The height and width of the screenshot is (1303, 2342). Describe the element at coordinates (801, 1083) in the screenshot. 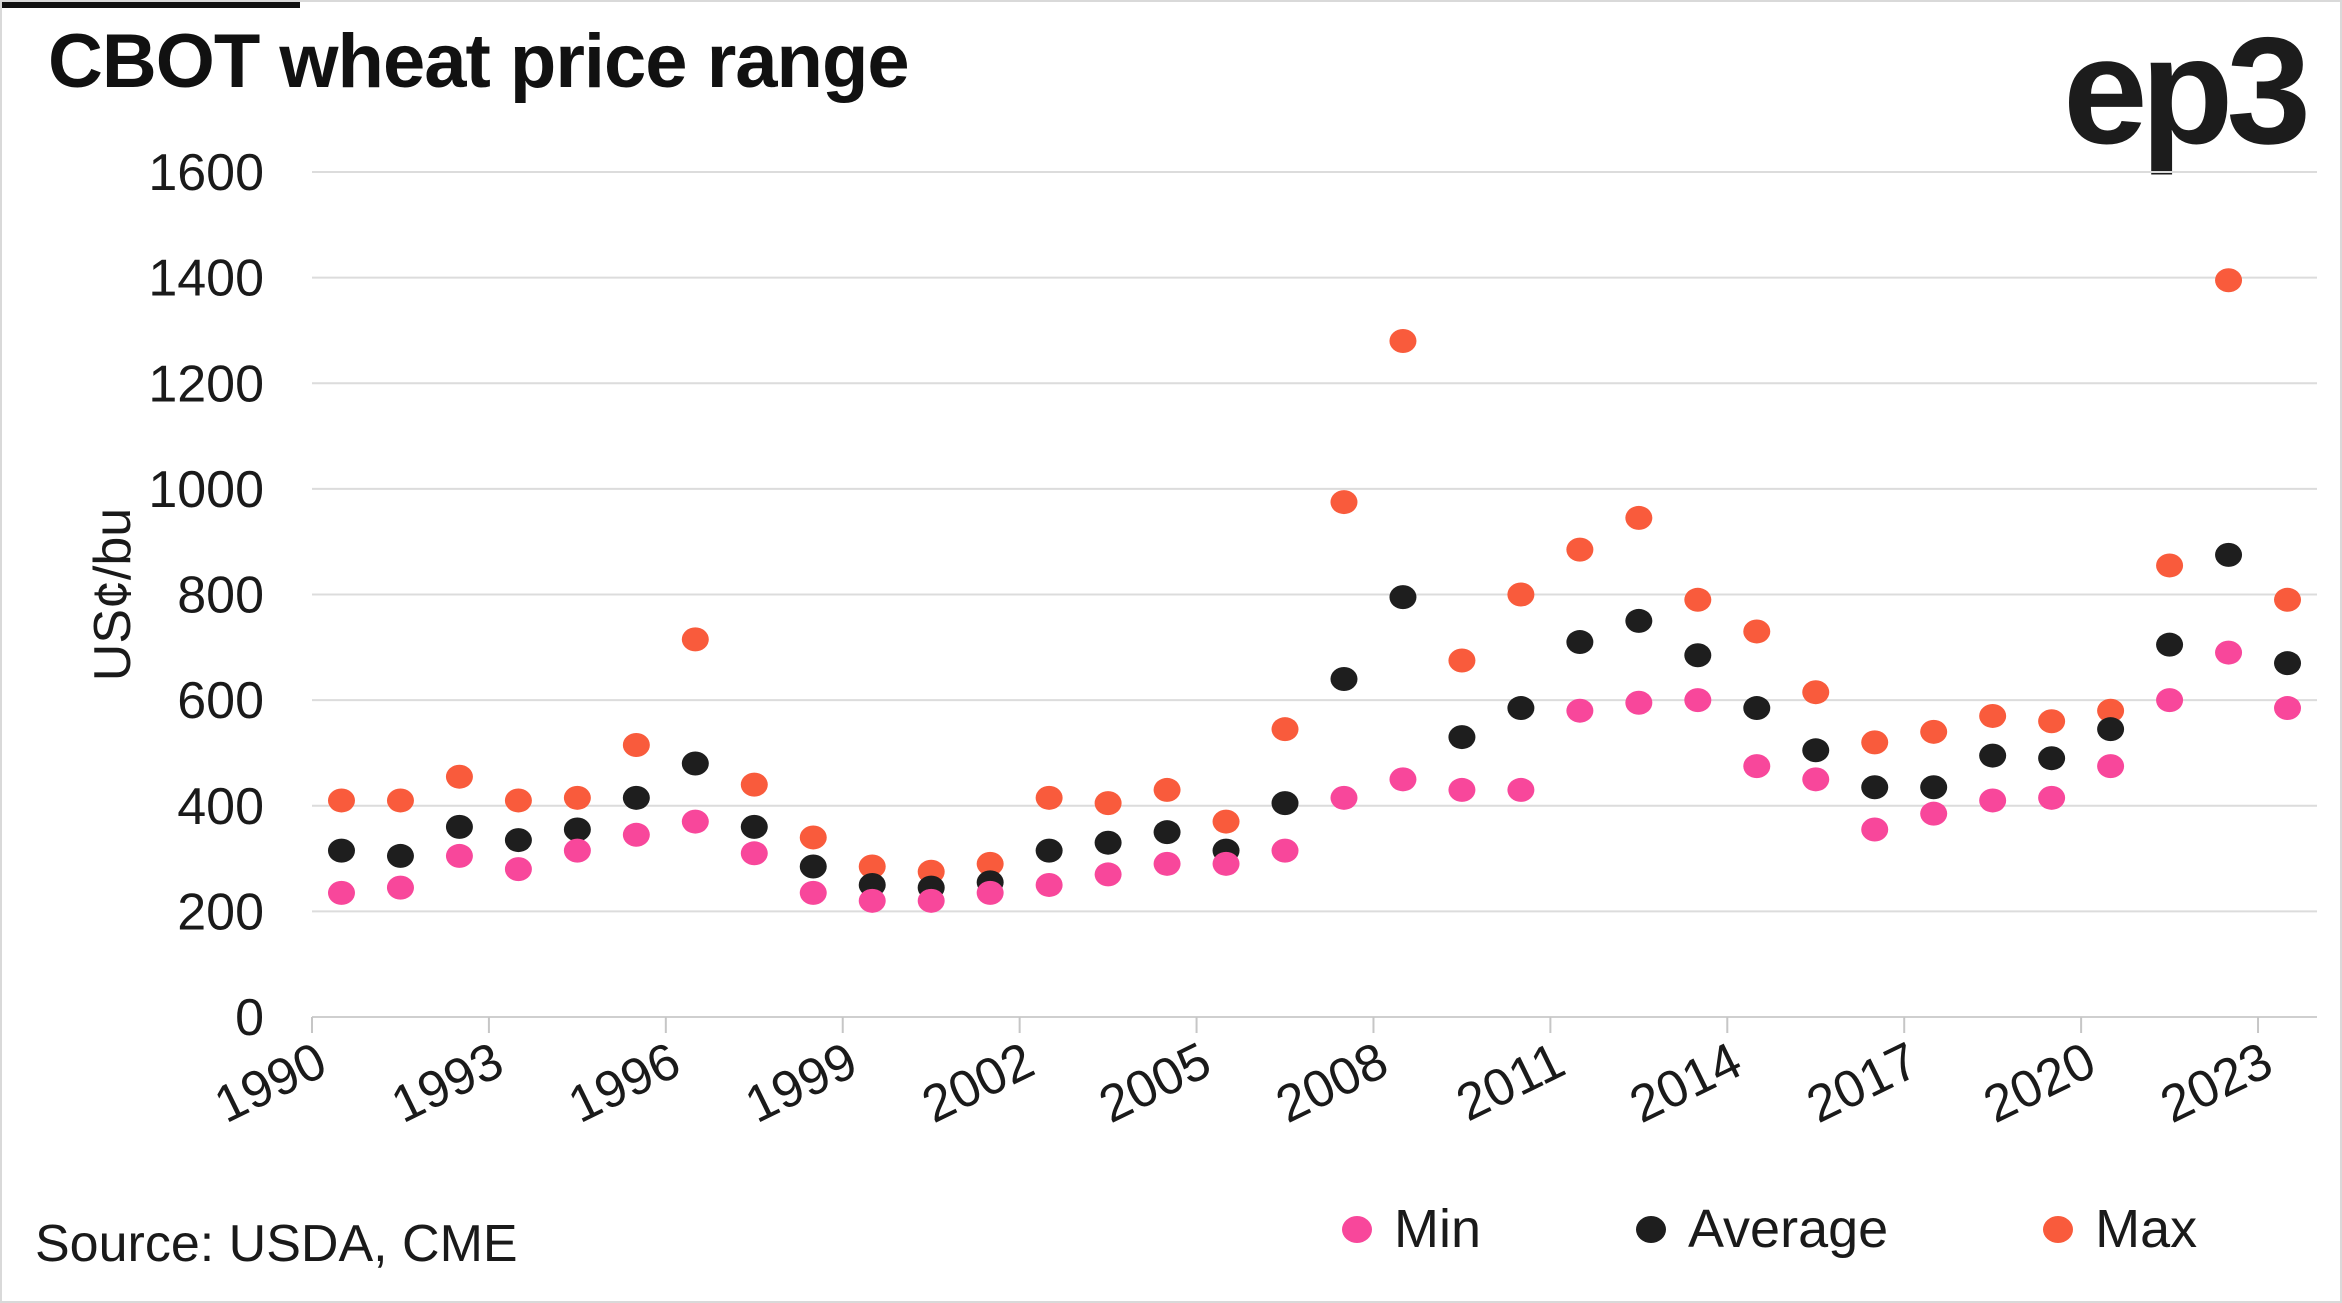

I see `x-tick-label: 1999` at that location.